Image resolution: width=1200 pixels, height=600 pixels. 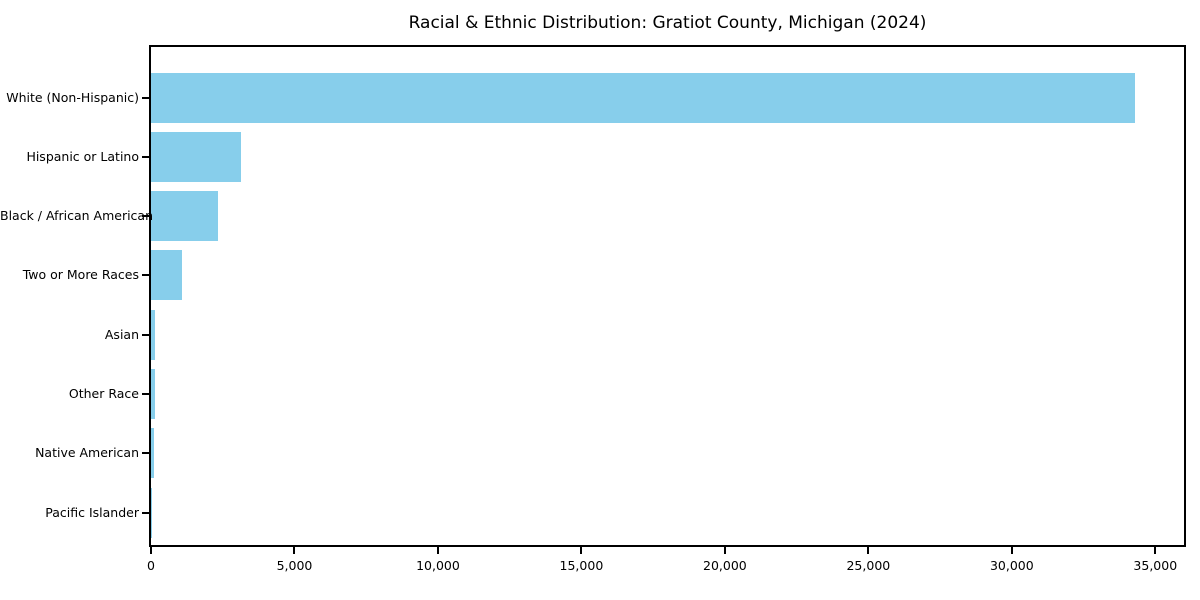 I want to click on x-tick-label: 5,000, so click(x=294, y=565).